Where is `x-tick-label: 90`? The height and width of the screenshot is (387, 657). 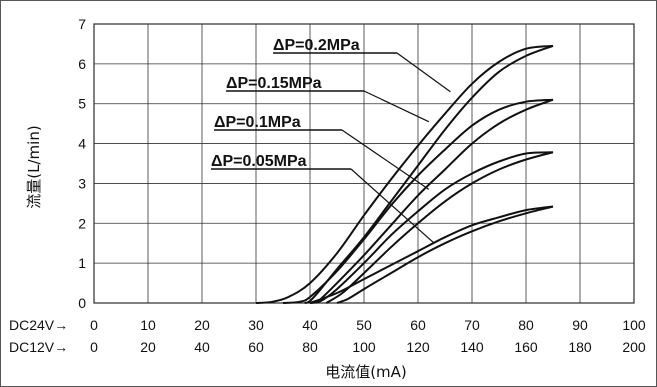
x-tick-label: 90 is located at coordinates (580, 325).